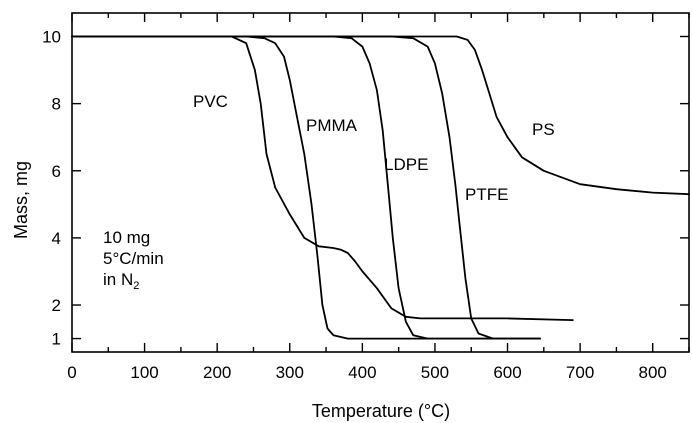 The height and width of the screenshot is (423, 692). I want to click on annotation-mass: 10 mg, so click(126, 237).